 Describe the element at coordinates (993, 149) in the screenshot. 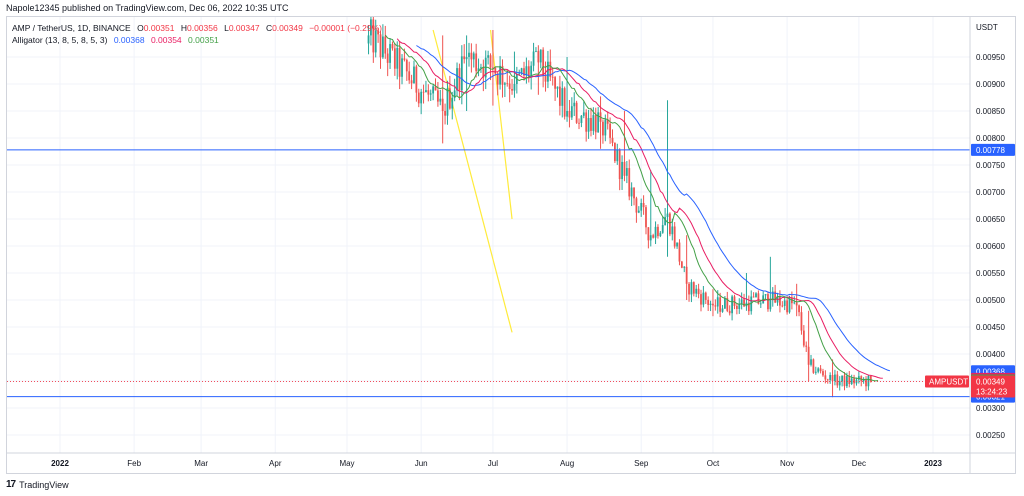

I see `level-badge-bg` at that location.